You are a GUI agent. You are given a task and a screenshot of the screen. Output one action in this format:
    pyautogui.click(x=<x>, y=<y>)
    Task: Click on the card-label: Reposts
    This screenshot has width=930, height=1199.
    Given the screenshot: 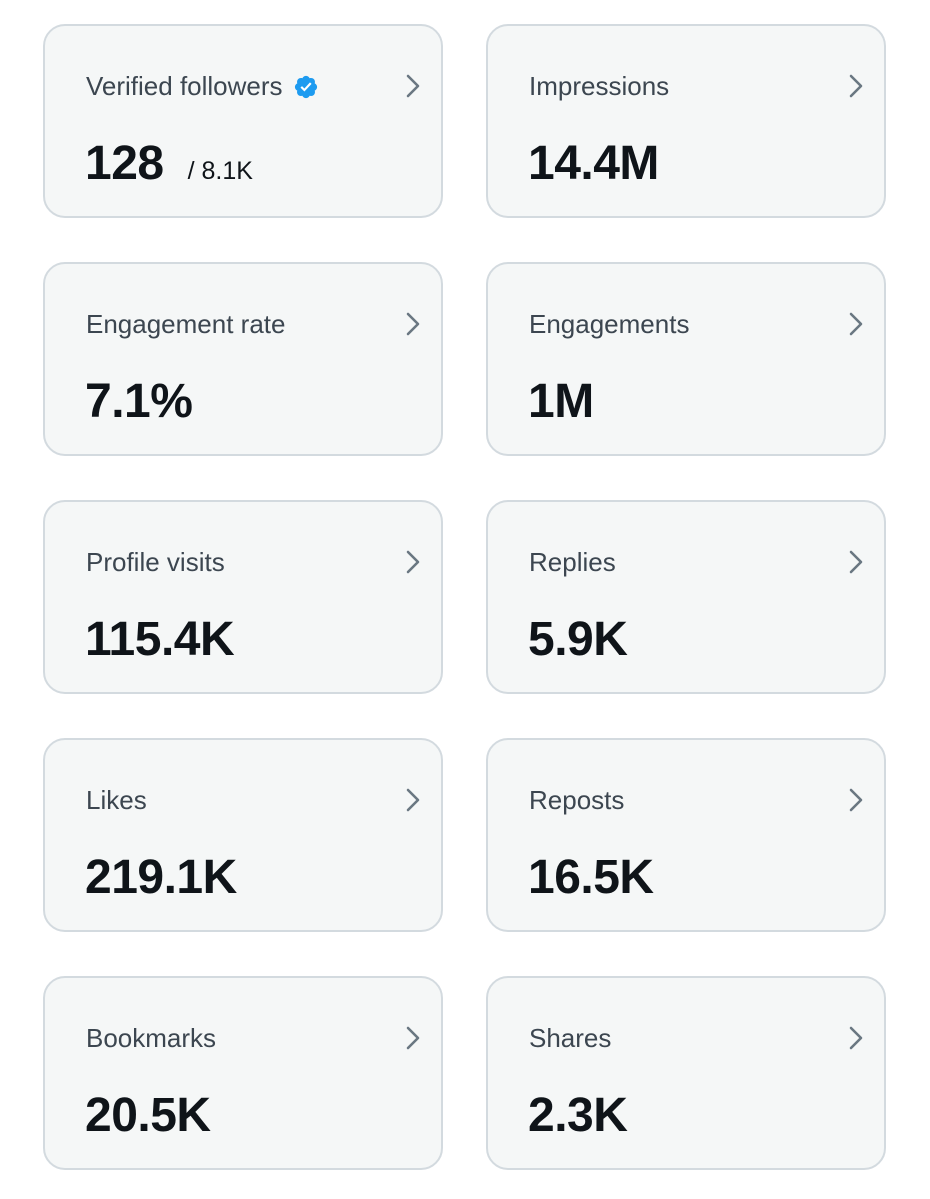 What is the action you would take?
    pyautogui.click(x=577, y=800)
    